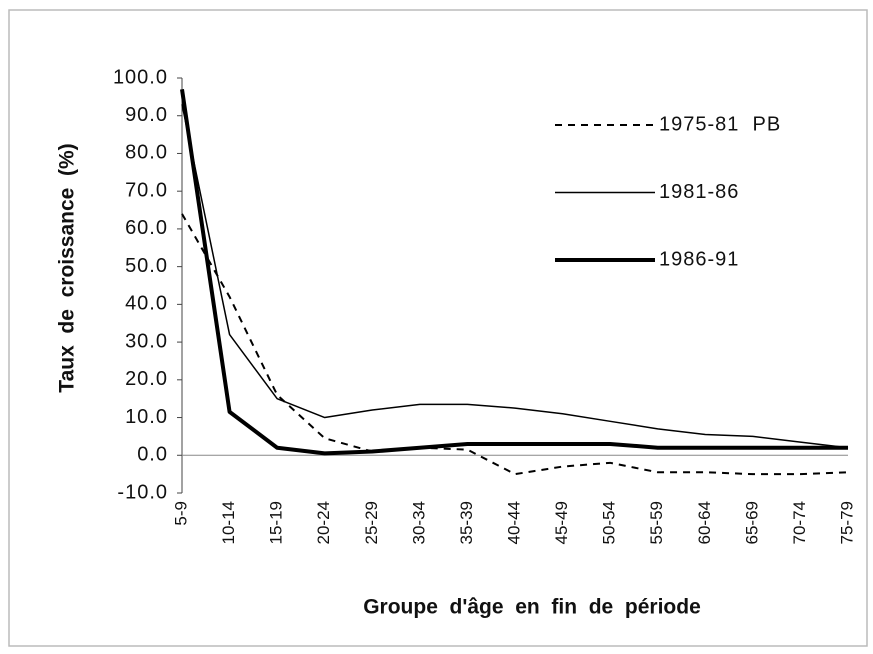 This screenshot has width=873, height=654. What do you see at coordinates (720, 124) in the screenshot?
I see `legend-label: 1975-81 PB` at bounding box center [720, 124].